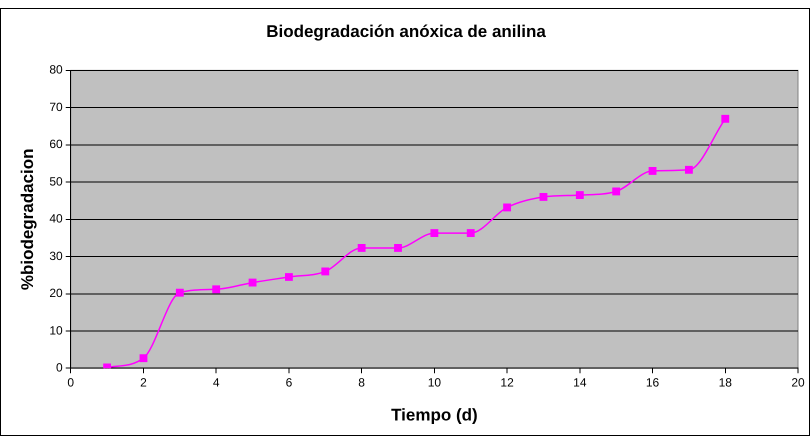 Image resolution: width=812 pixels, height=438 pixels. What do you see at coordinates (406, 31) in the screenshot?
I see `chart-title: Biodegradación anóxica de anilina` at bounding box center [406, 31].